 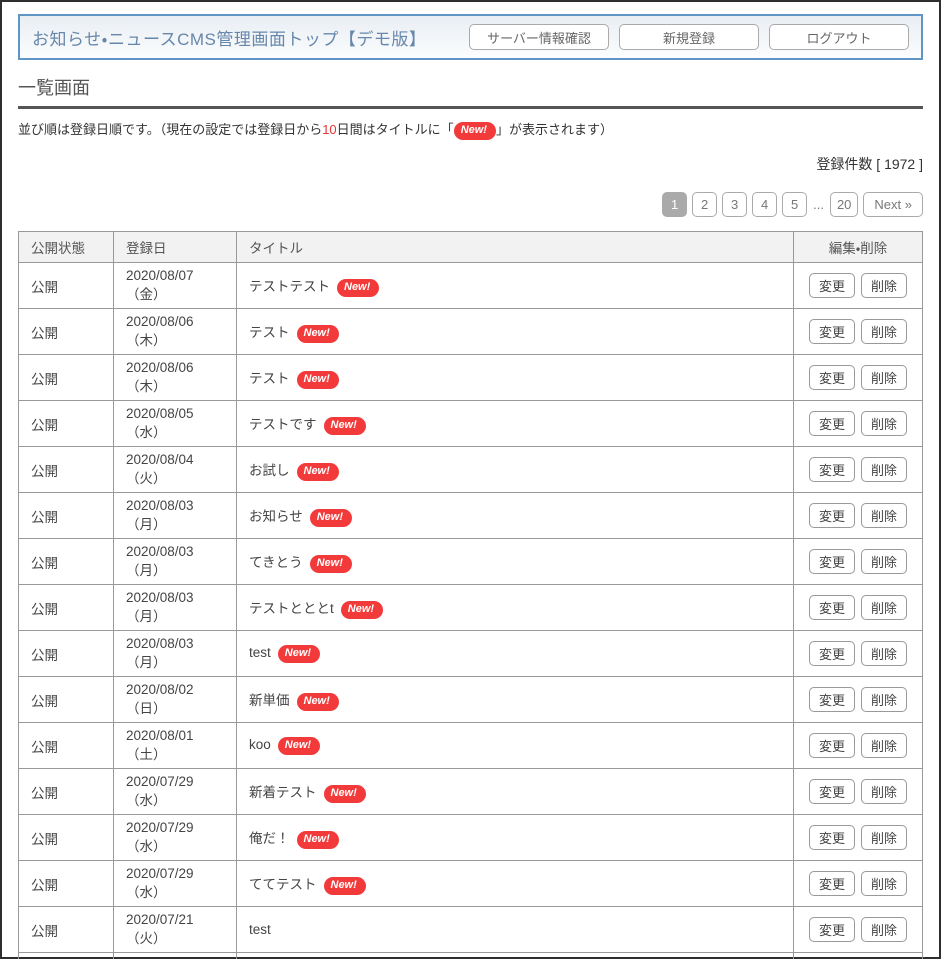 I want to click on logout-button: ログアウト, so click(x=839, y=37).